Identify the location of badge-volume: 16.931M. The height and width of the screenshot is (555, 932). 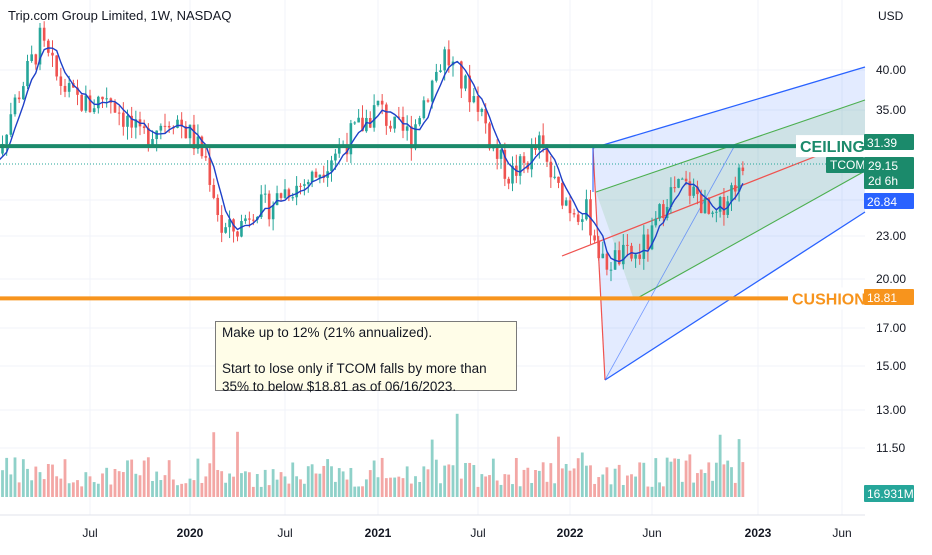
(889, 493).